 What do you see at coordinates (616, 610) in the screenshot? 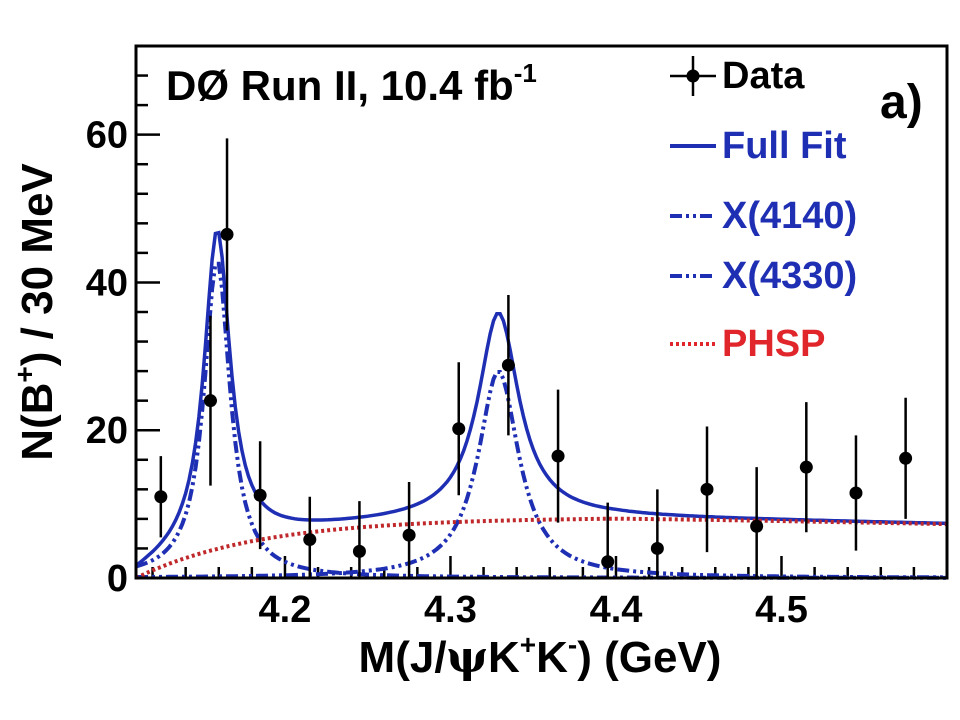
I see `x-tick-label: 4.4` at bounding box center [616, 610].